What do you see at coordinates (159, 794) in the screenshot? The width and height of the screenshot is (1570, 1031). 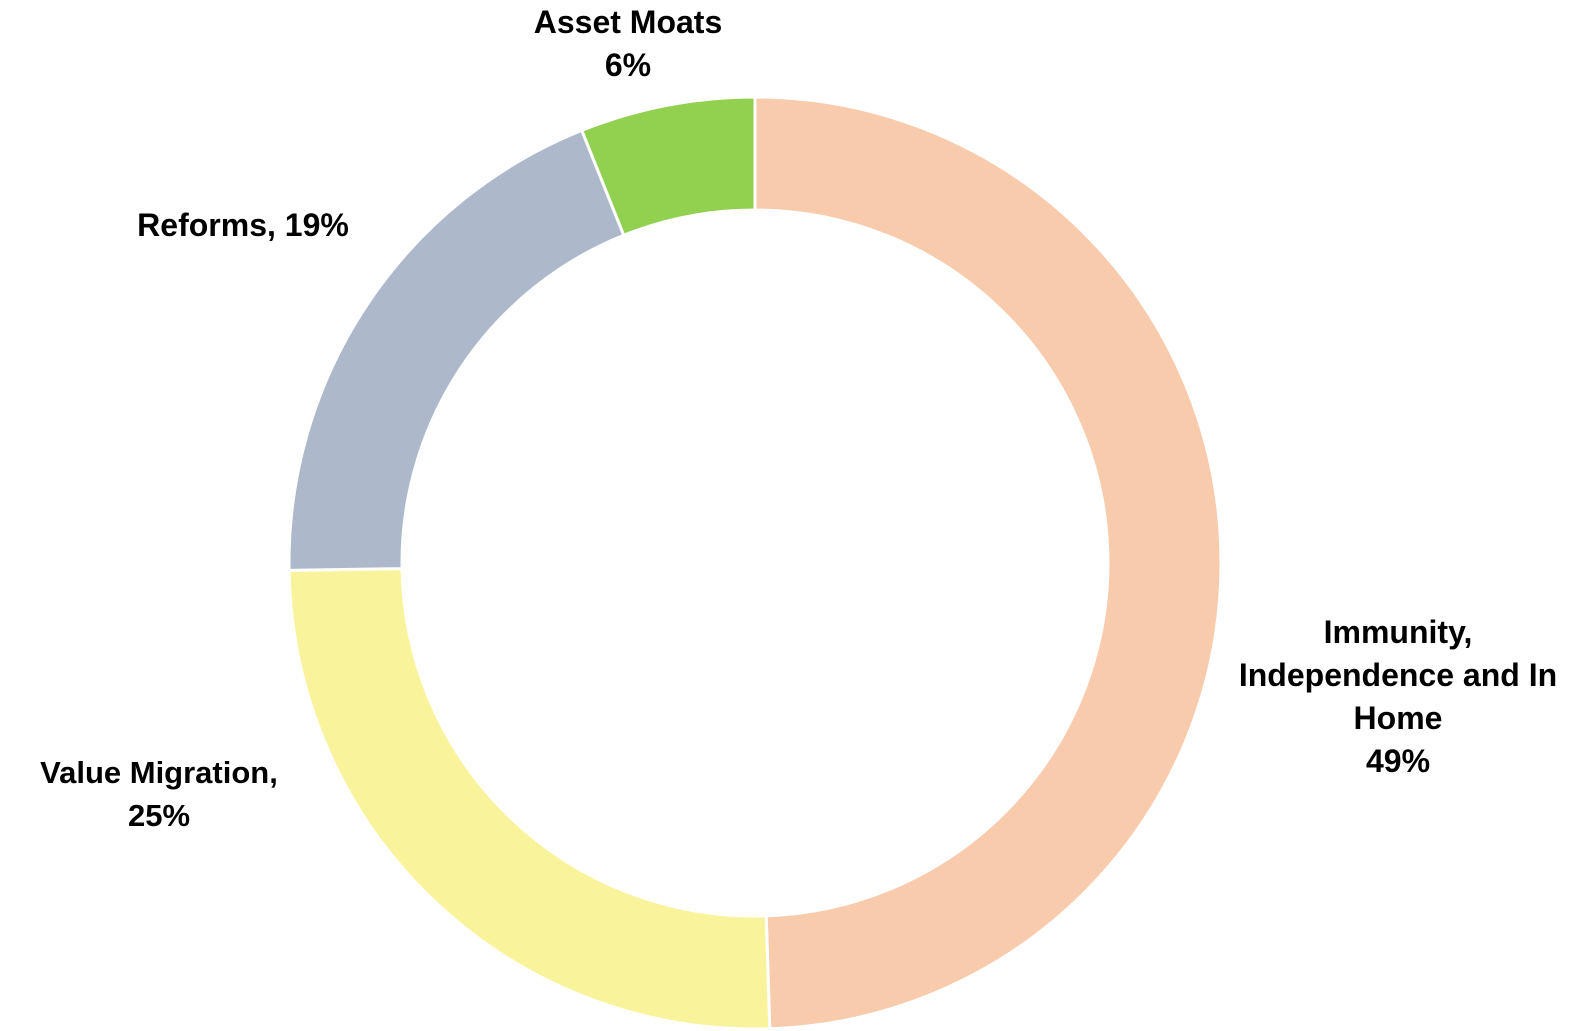 I see `slice-label: Value Migration, 25%` at bounding box center [159, 794].